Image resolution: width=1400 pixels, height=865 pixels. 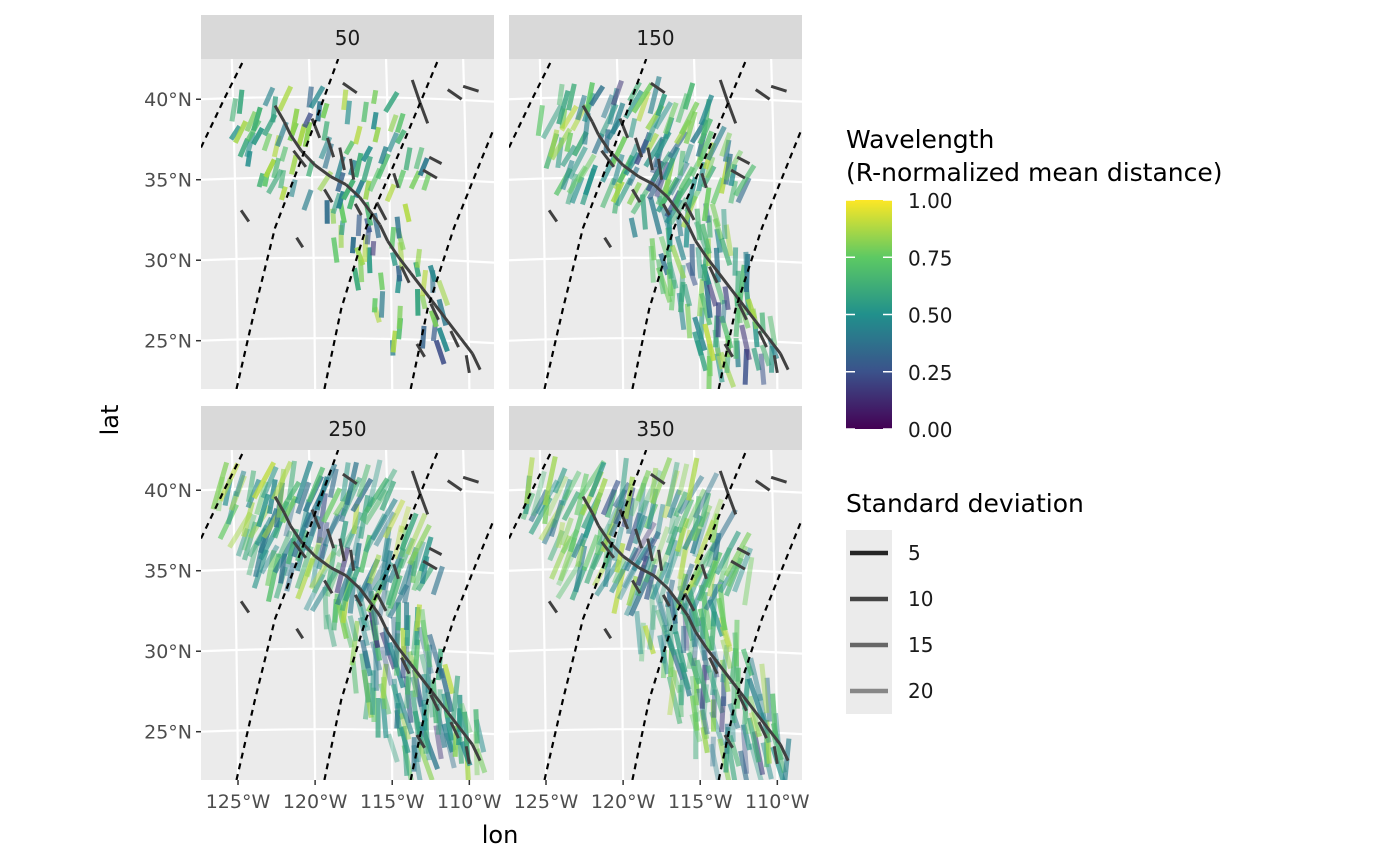 What do you see at coordinates (914, 553) in the screenshot?
I see `sd-legend-label: 5` at bounding box center [914, 553].